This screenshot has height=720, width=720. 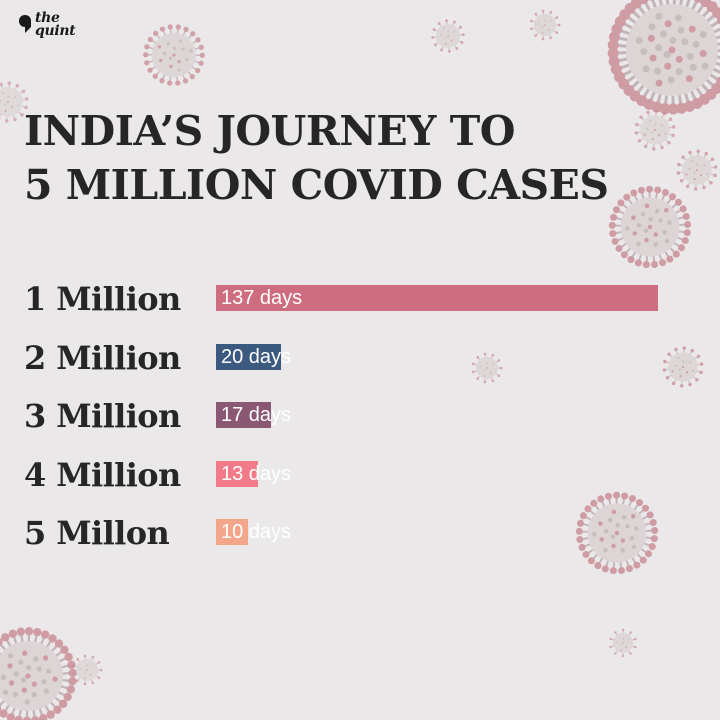 I want to click on category-label: 2 Million, so click(x=102, y=357).